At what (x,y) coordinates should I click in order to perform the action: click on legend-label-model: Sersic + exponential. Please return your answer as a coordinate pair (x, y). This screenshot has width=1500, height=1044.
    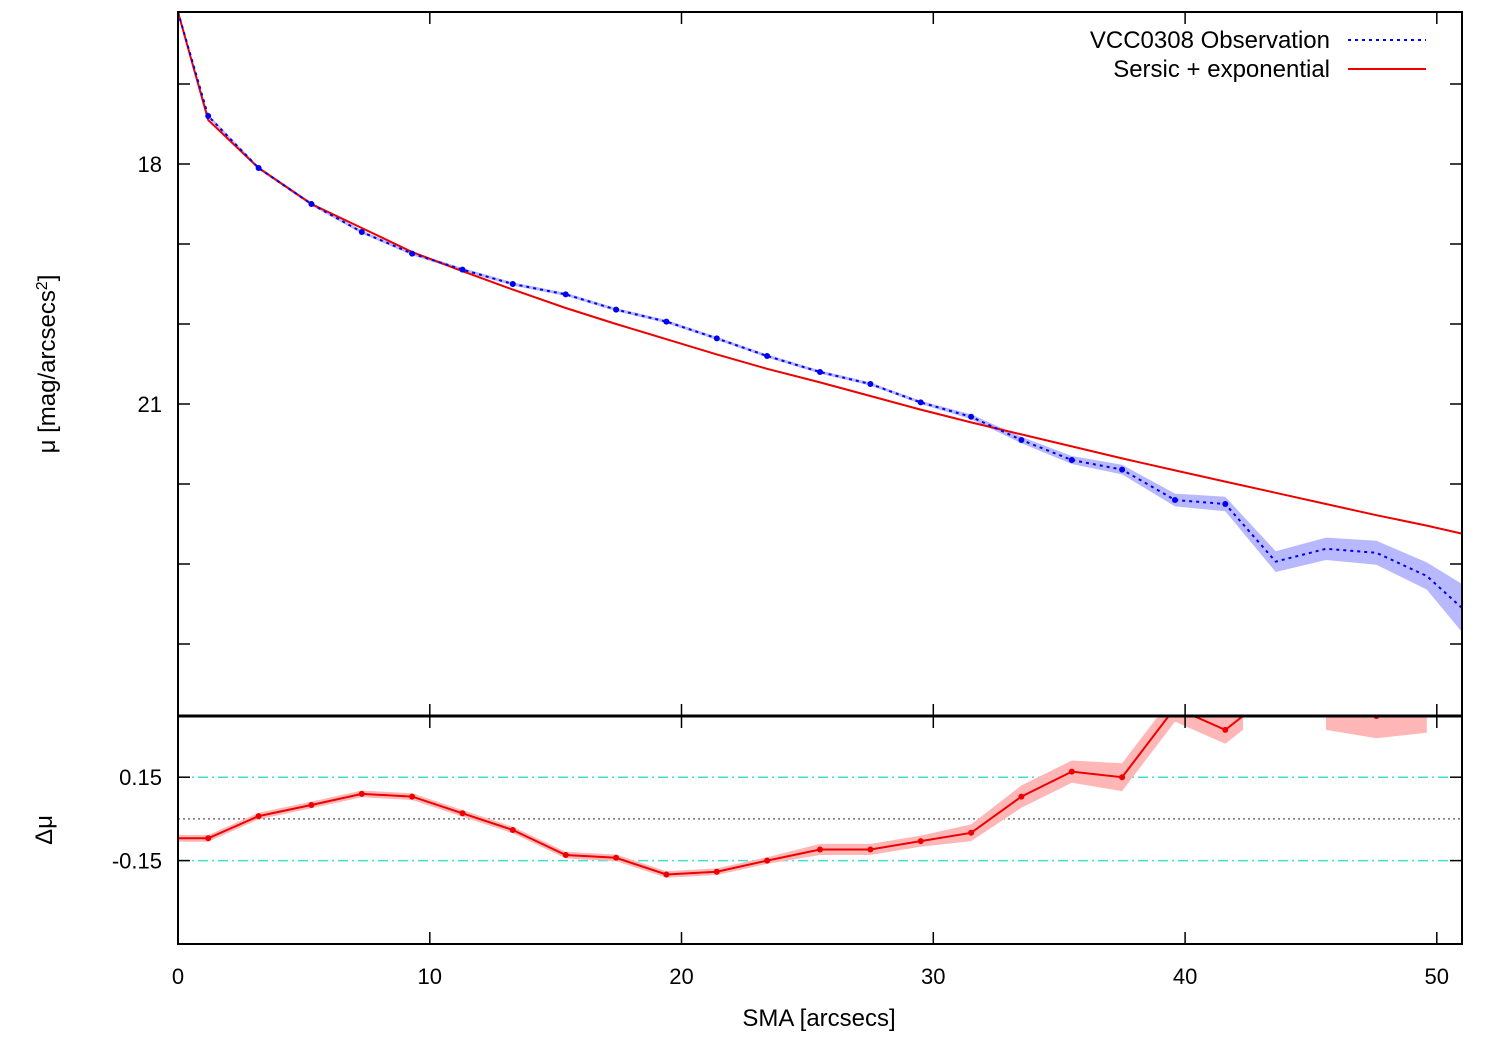
    Looking at the image, I should click on (1221, 69).